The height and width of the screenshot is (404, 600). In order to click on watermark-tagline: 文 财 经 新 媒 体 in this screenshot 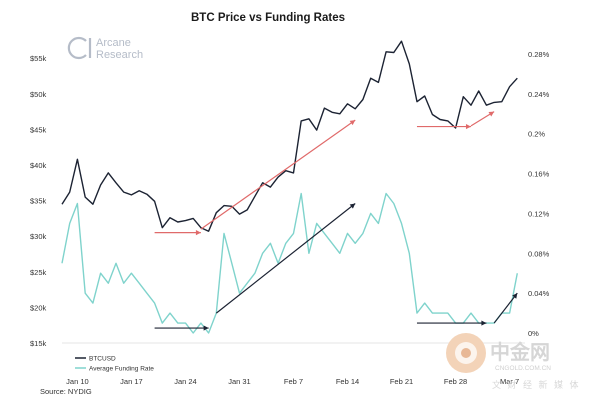, I will do `click(536, 384)`.